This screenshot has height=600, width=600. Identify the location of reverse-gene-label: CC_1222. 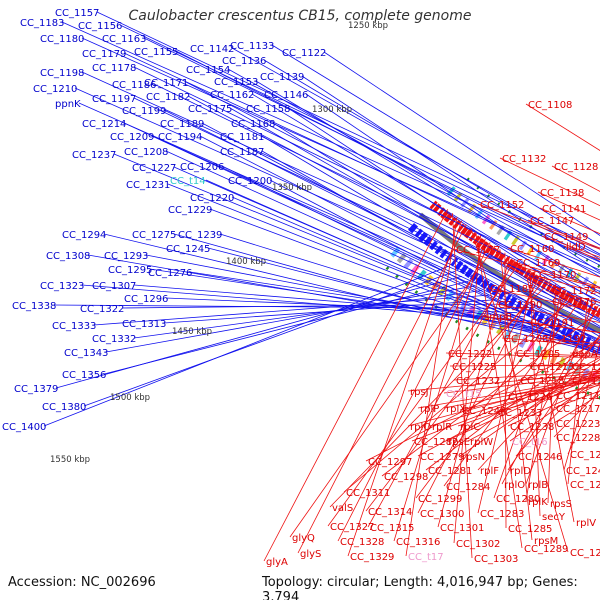
(470, 354).